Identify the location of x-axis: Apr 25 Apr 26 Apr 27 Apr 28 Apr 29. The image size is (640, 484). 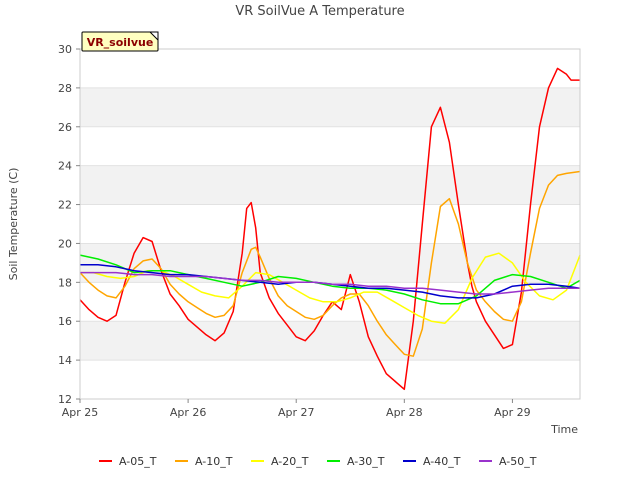
(296, 409).